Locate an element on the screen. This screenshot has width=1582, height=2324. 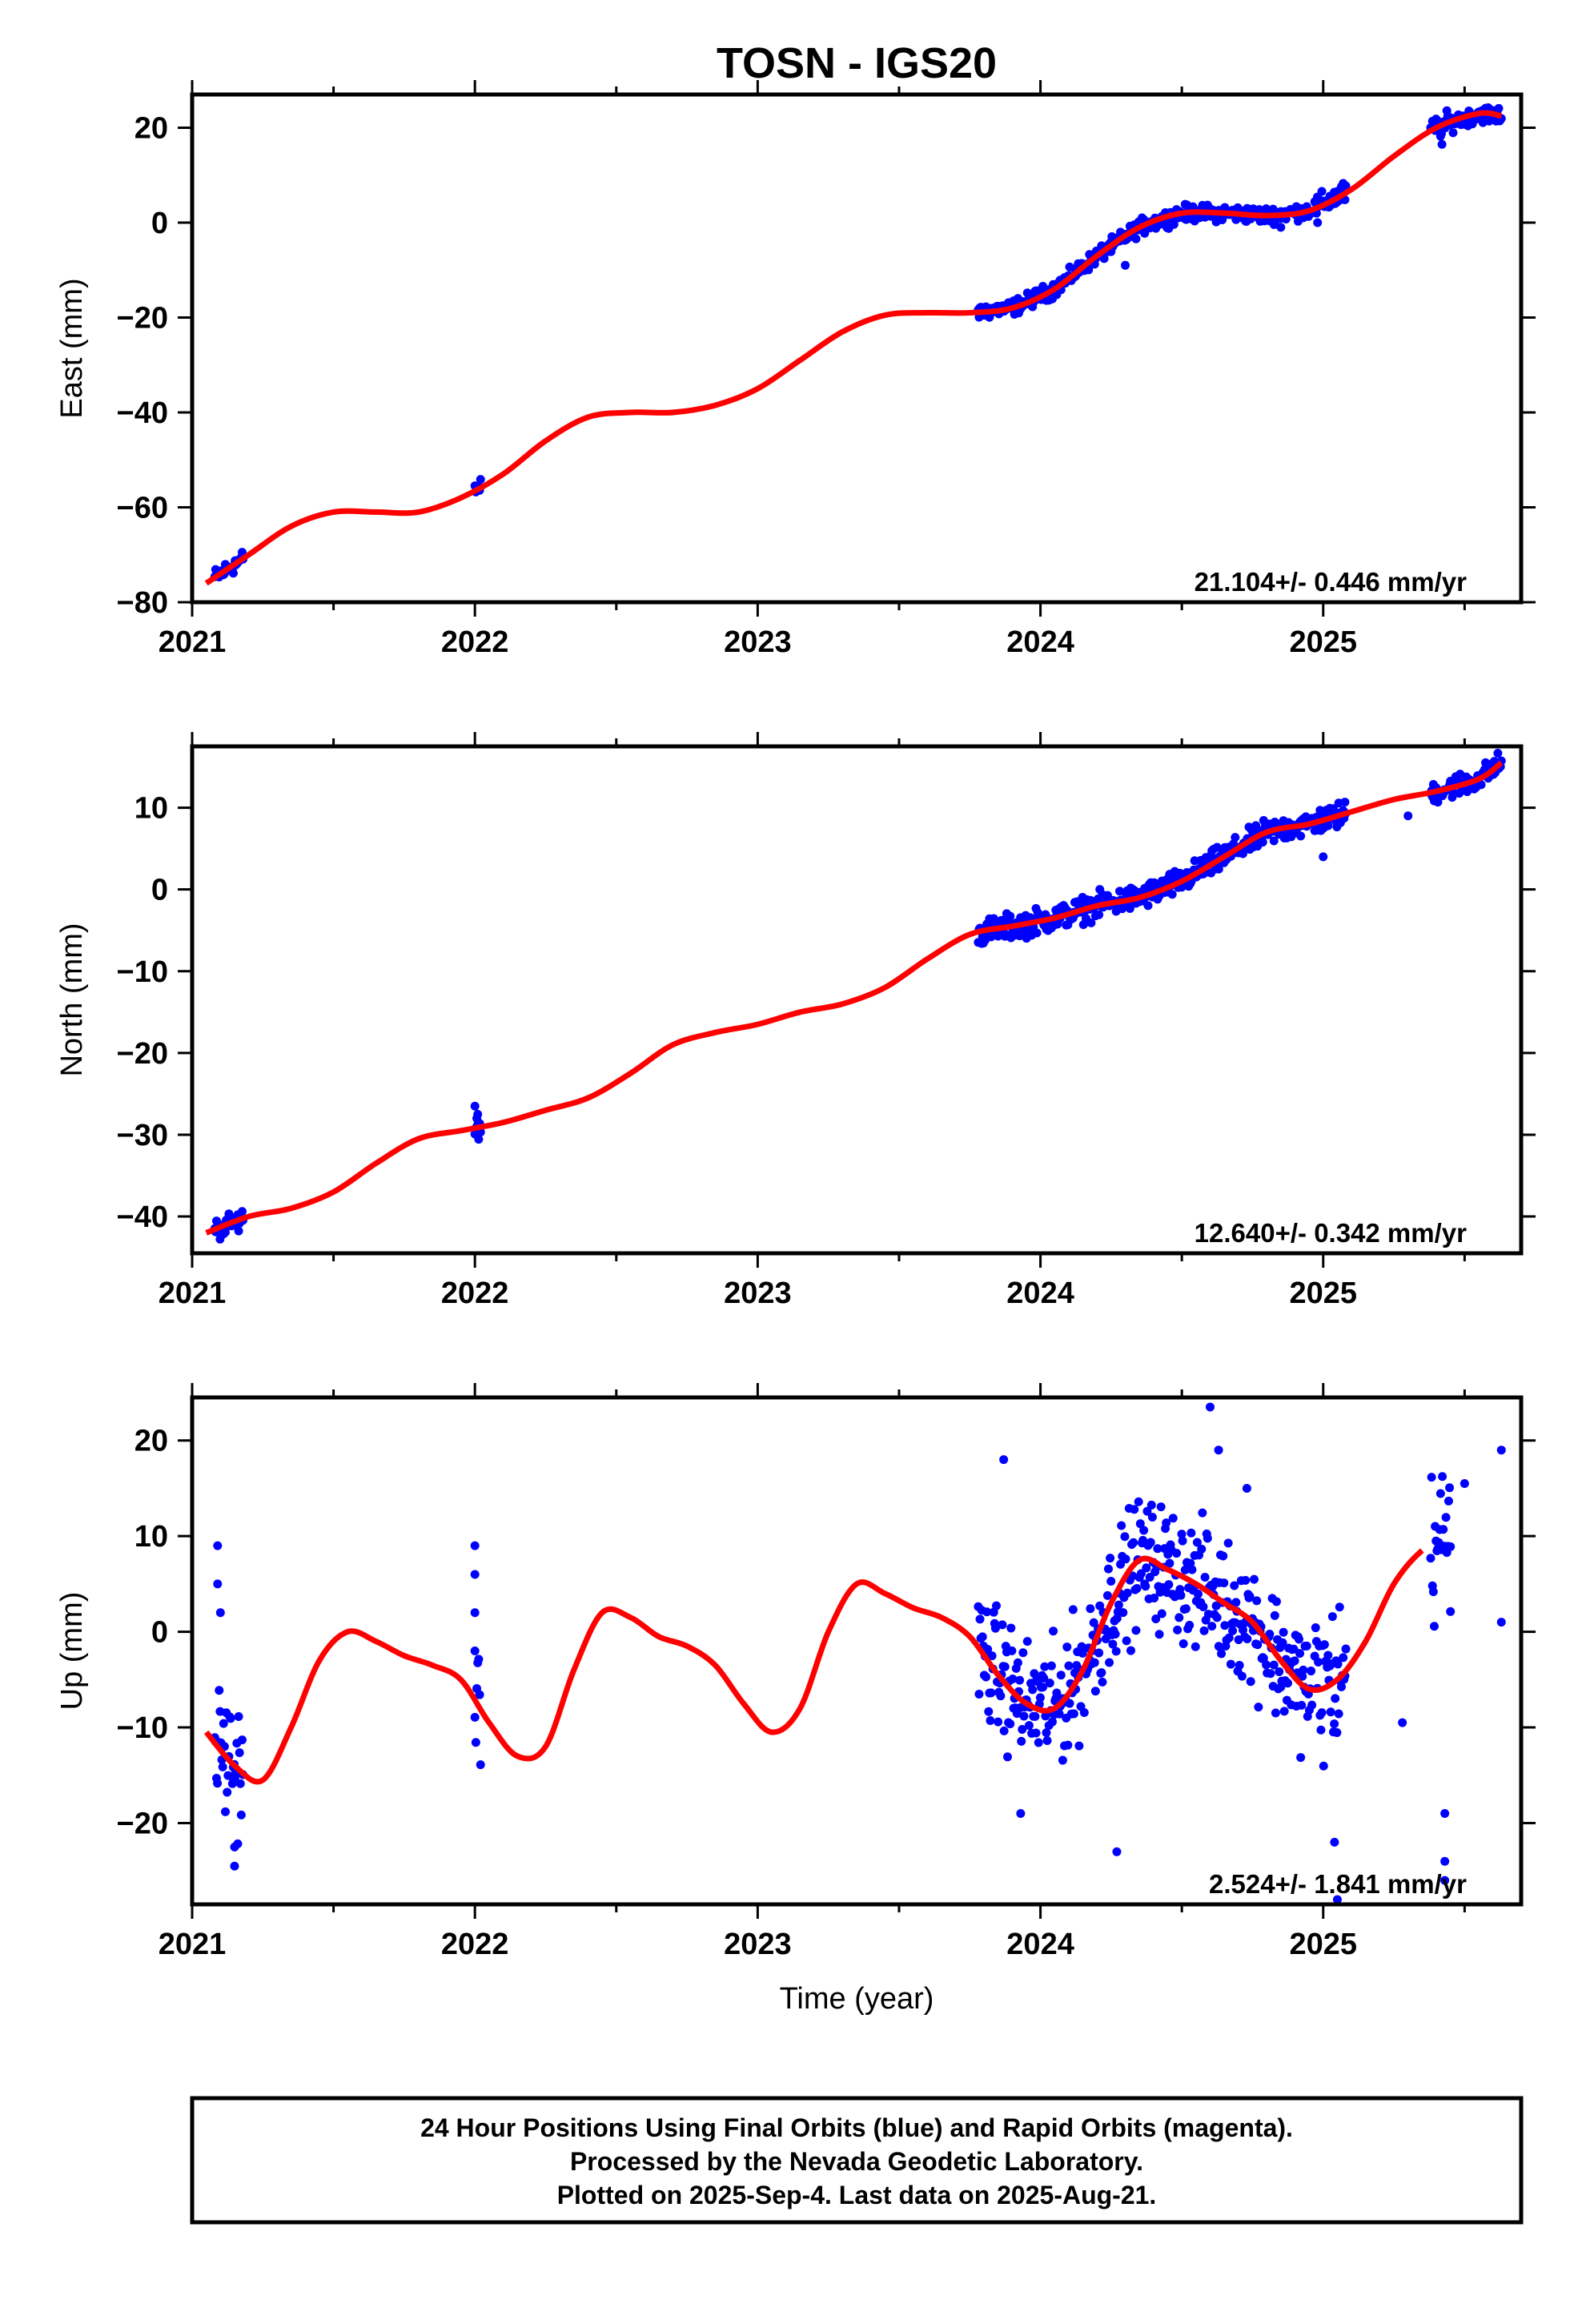
y-tick-label: −40 is located at coordinates (142, 413).